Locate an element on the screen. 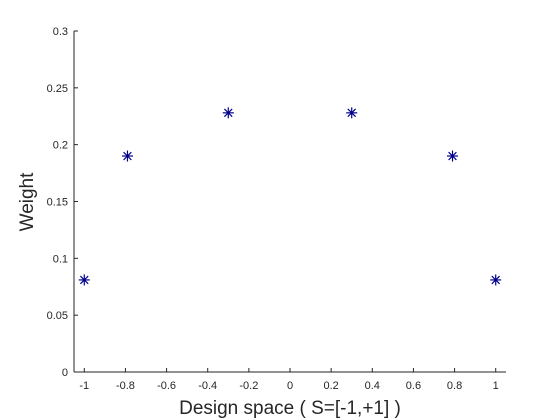  x-tick-label: 0 is located at coordinates (290, 386).